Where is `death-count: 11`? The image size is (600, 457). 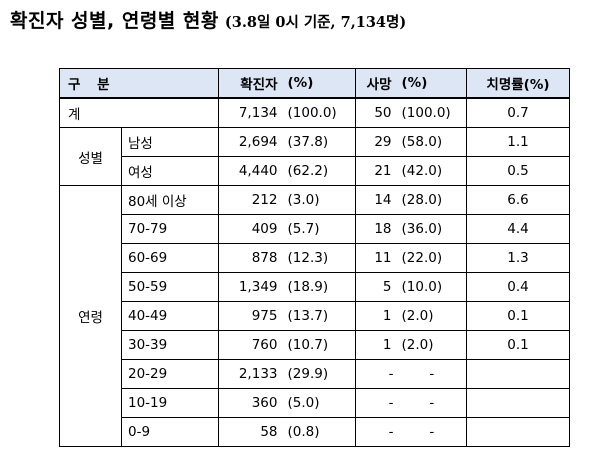
death-count: 11 is located at coordinates (376, 258).